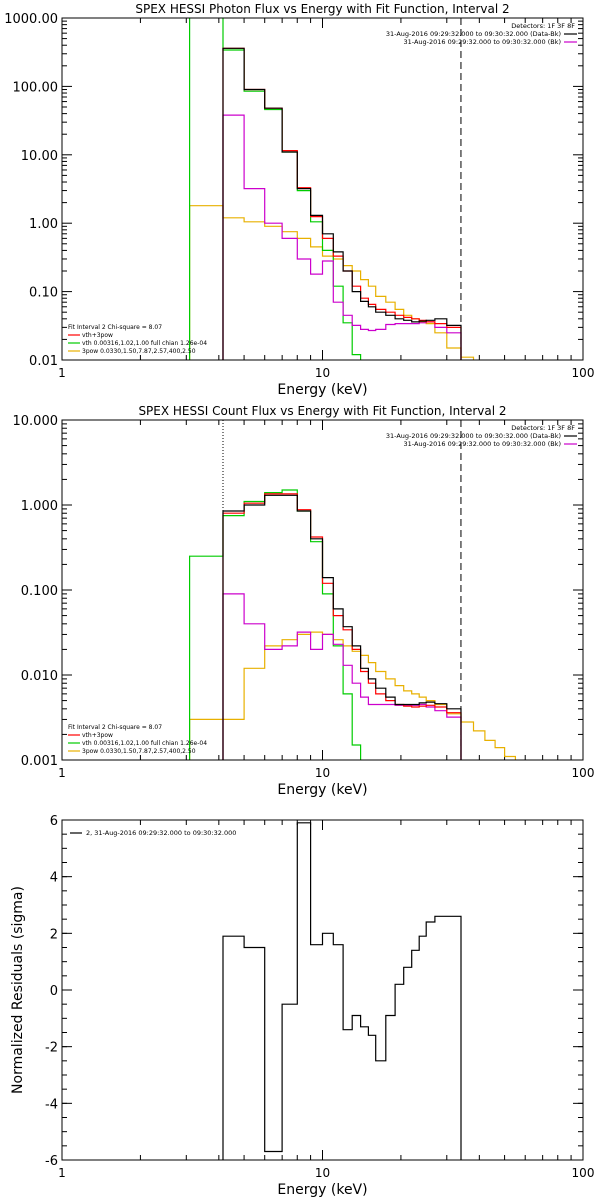  Describe the element at coordinates (36, 87) in the screenshot. I see `y-tick-label: 100.00` at that location.